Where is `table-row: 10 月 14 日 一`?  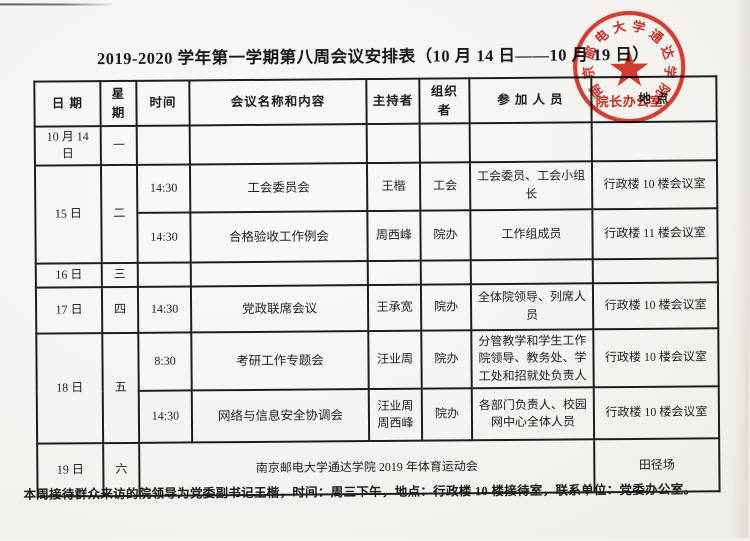
table-row: 10 月 14 日 一 is located at coordinates (375, 143).